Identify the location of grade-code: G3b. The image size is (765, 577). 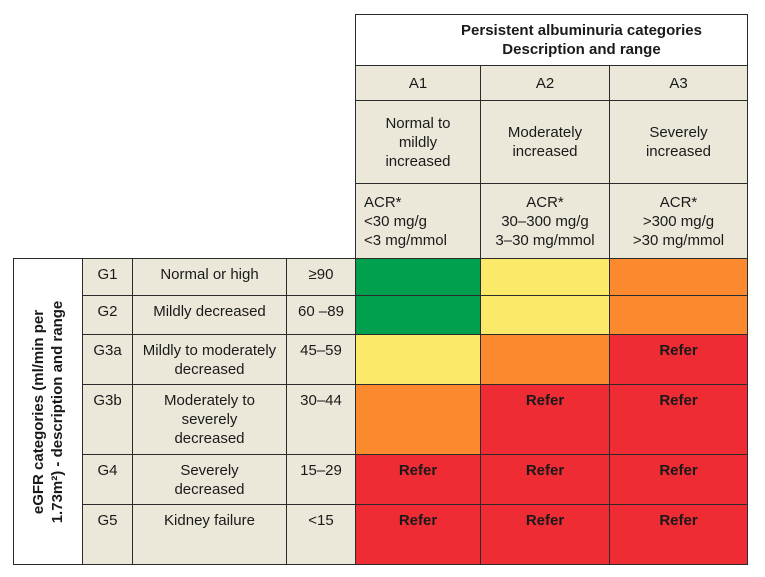
(107, 400).